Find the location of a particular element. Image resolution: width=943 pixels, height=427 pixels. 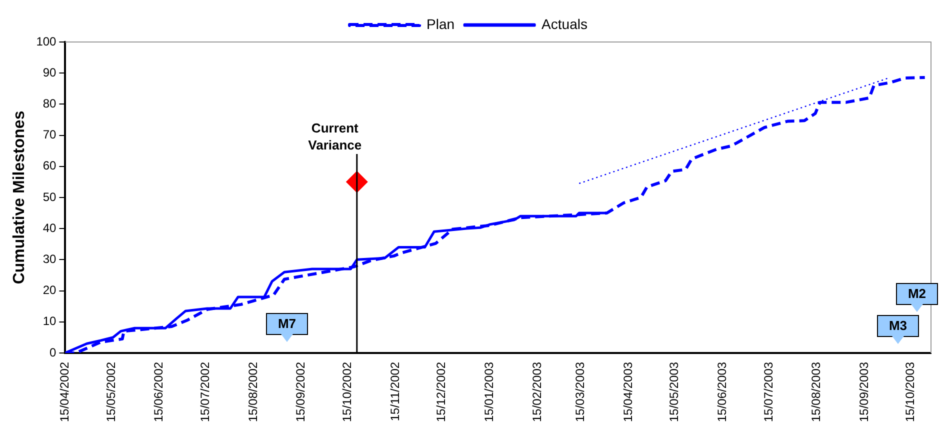

x-tick-label: 15/05/2003 is located at coordinates (674, 392).